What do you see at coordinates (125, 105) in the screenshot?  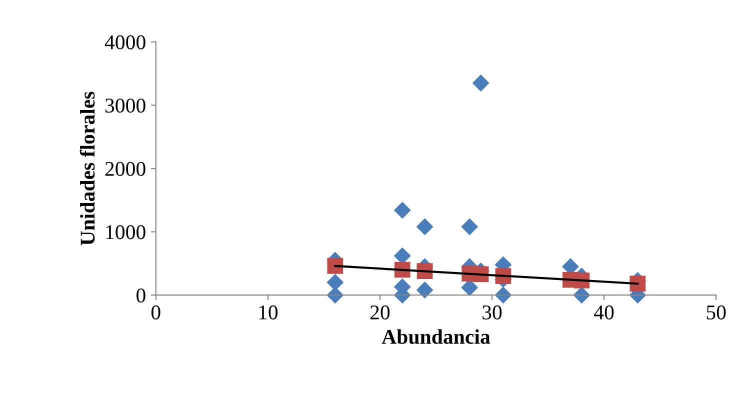 I see `y-tick-label: 3000` at bounding box center [125, 105].